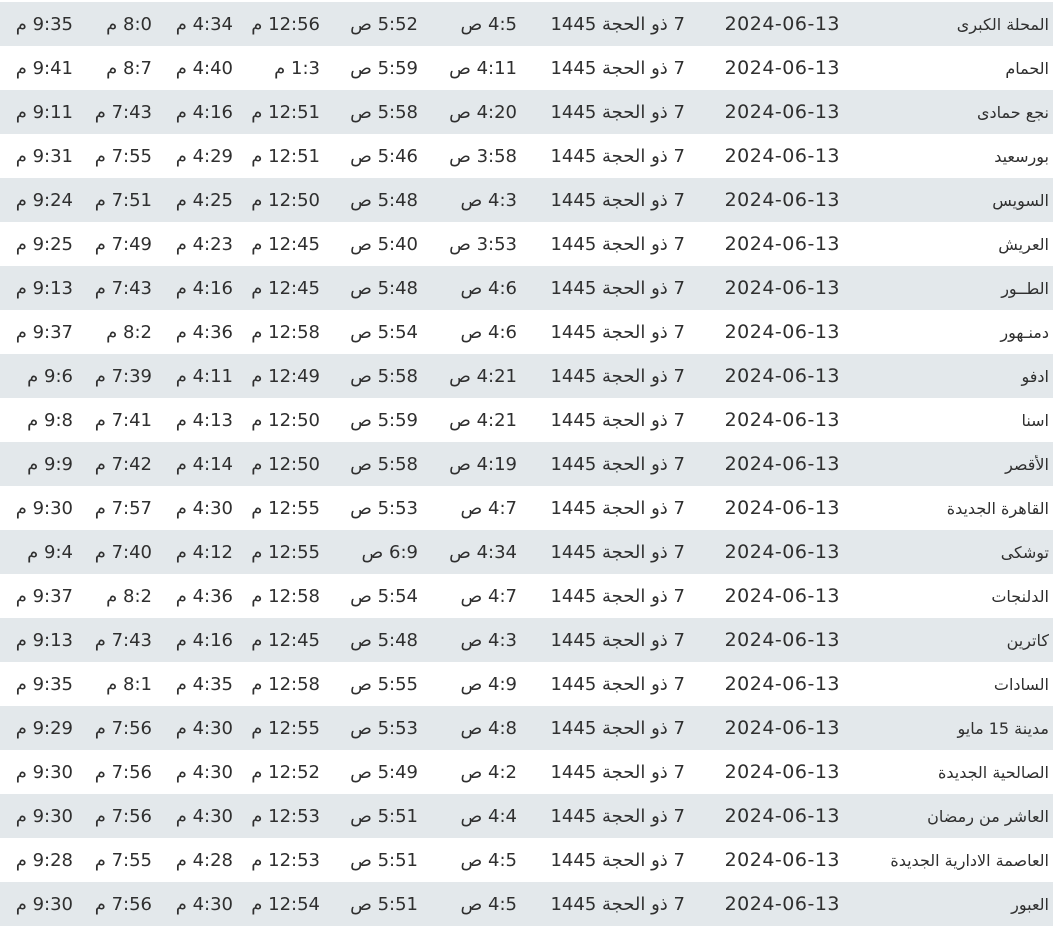  What do you see at coordinates (44, 200) in the screenshot?
I see `isha-time: 9:24 م` at bounding box center [44, 200].